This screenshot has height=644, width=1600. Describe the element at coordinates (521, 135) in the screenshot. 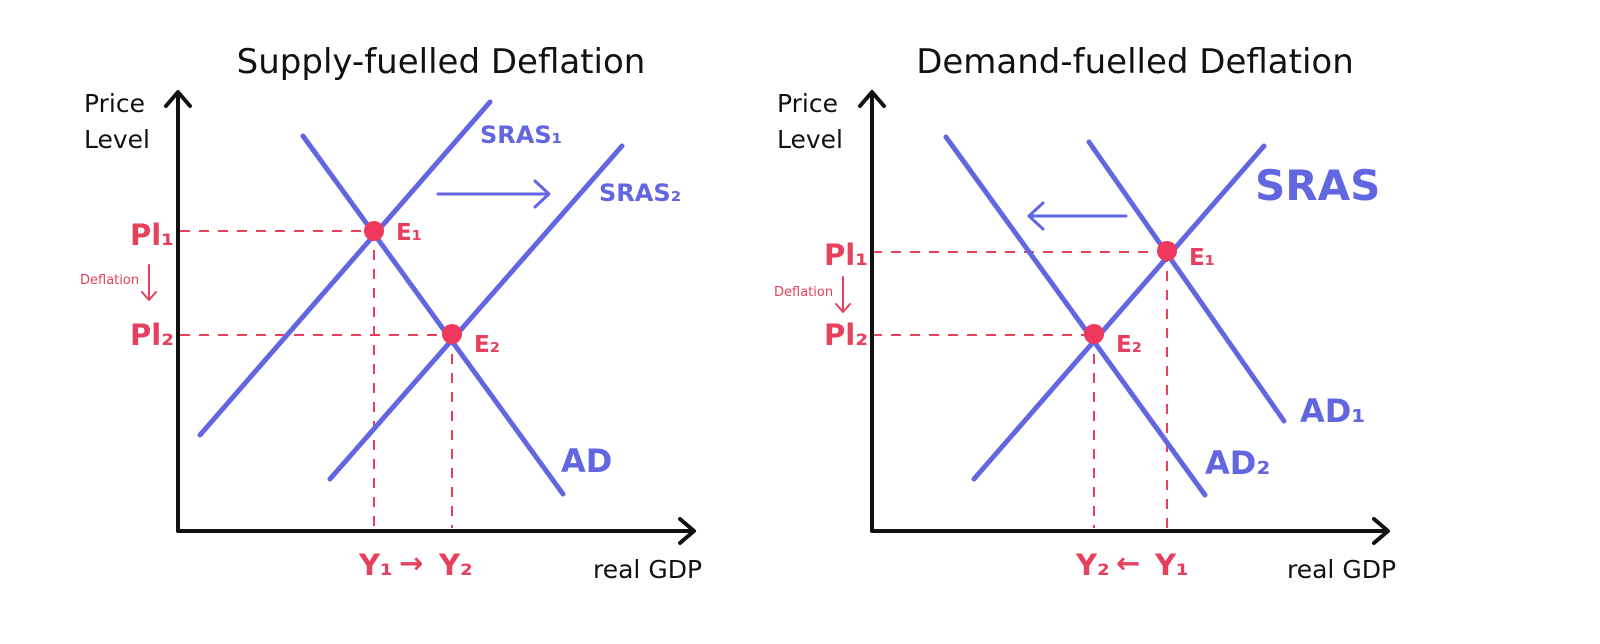

I see `left-sras1-label: SRAS₁` at that location.